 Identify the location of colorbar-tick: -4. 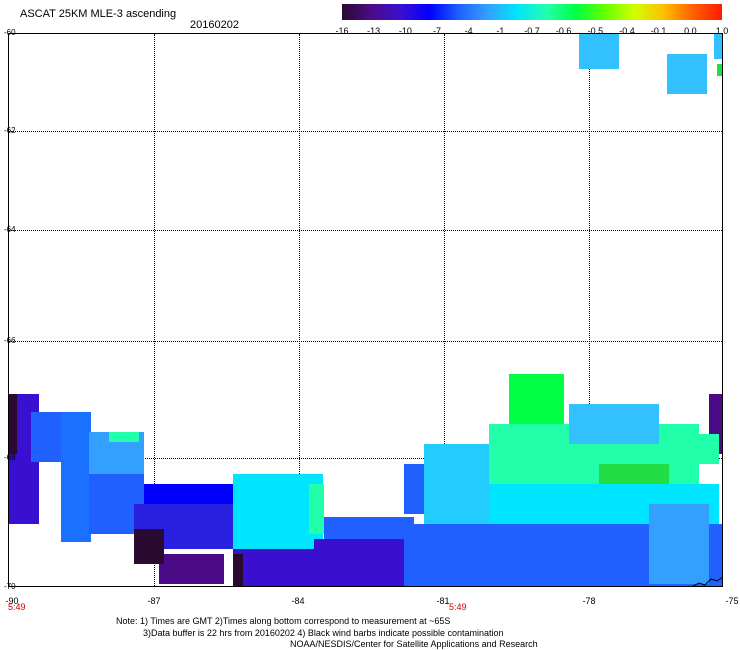
(468, 31).